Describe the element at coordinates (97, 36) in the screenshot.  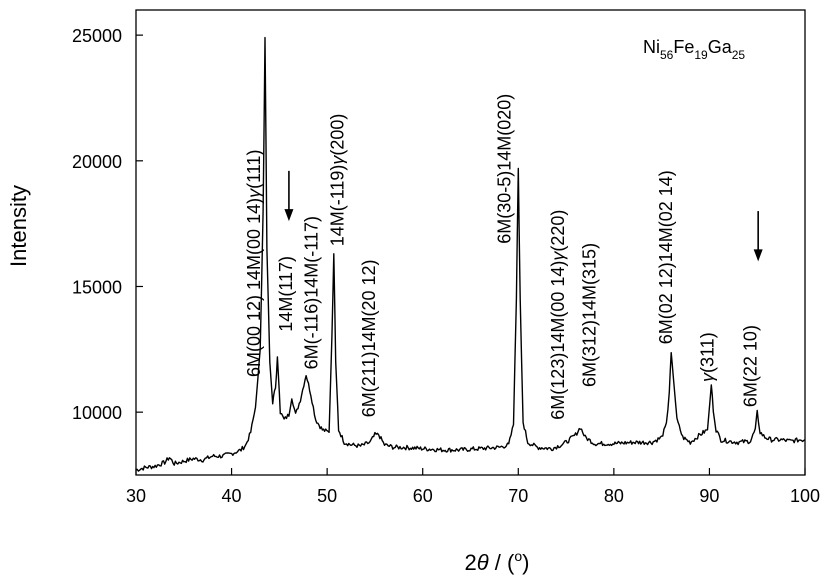
I see `y-tick-label: 25000` at that location.